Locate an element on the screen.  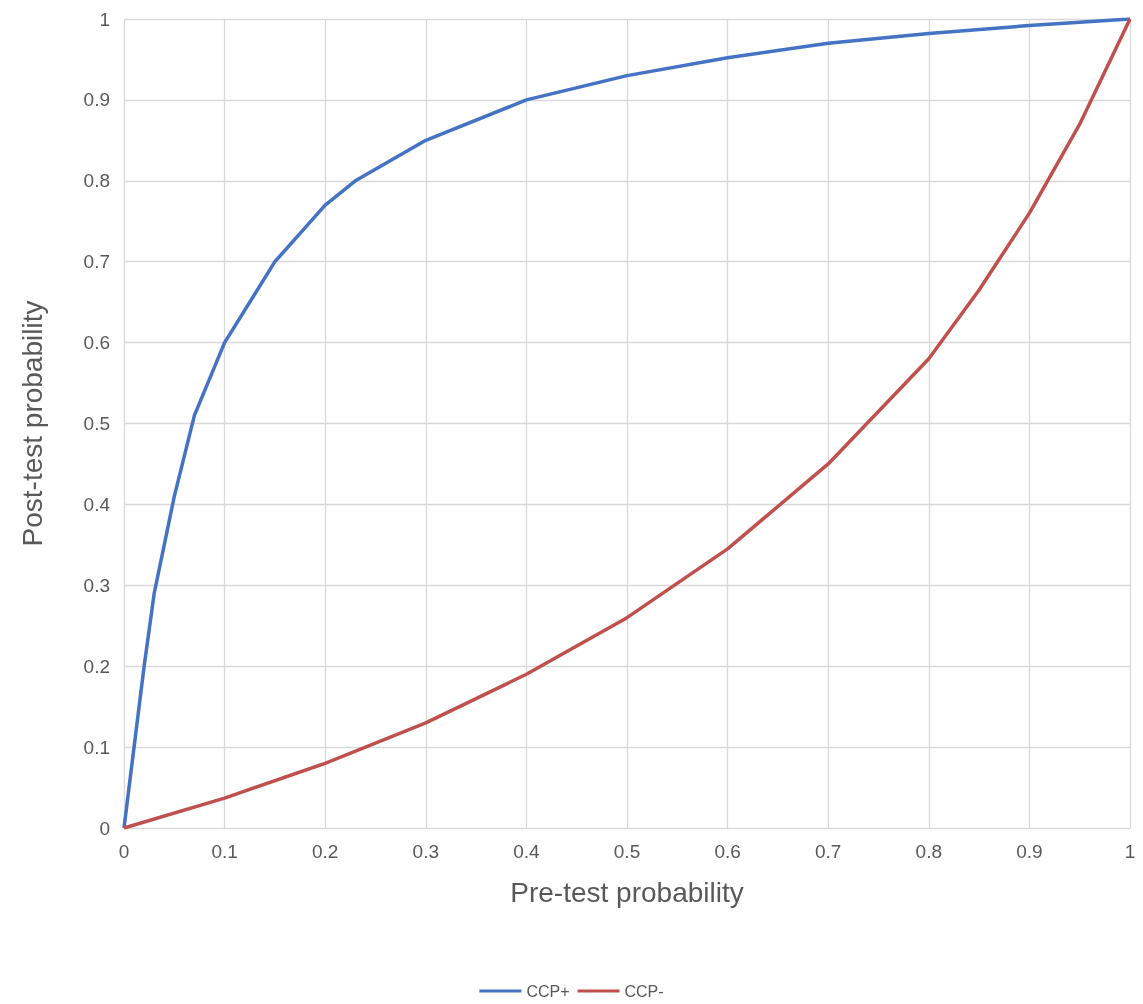
y-tick-label: 0.9 is located at coordinates (96, 100).